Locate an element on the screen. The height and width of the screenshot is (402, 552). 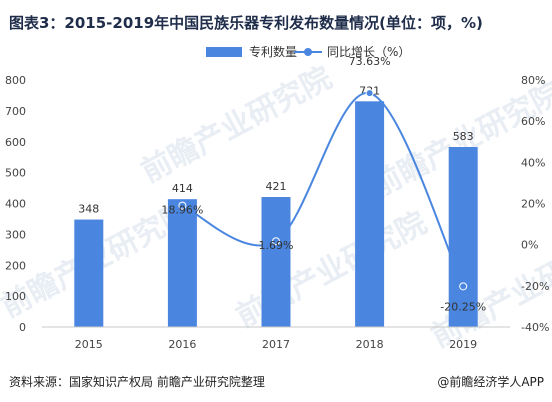
right-tick-label: 60% is located at coordinates (533, 121).